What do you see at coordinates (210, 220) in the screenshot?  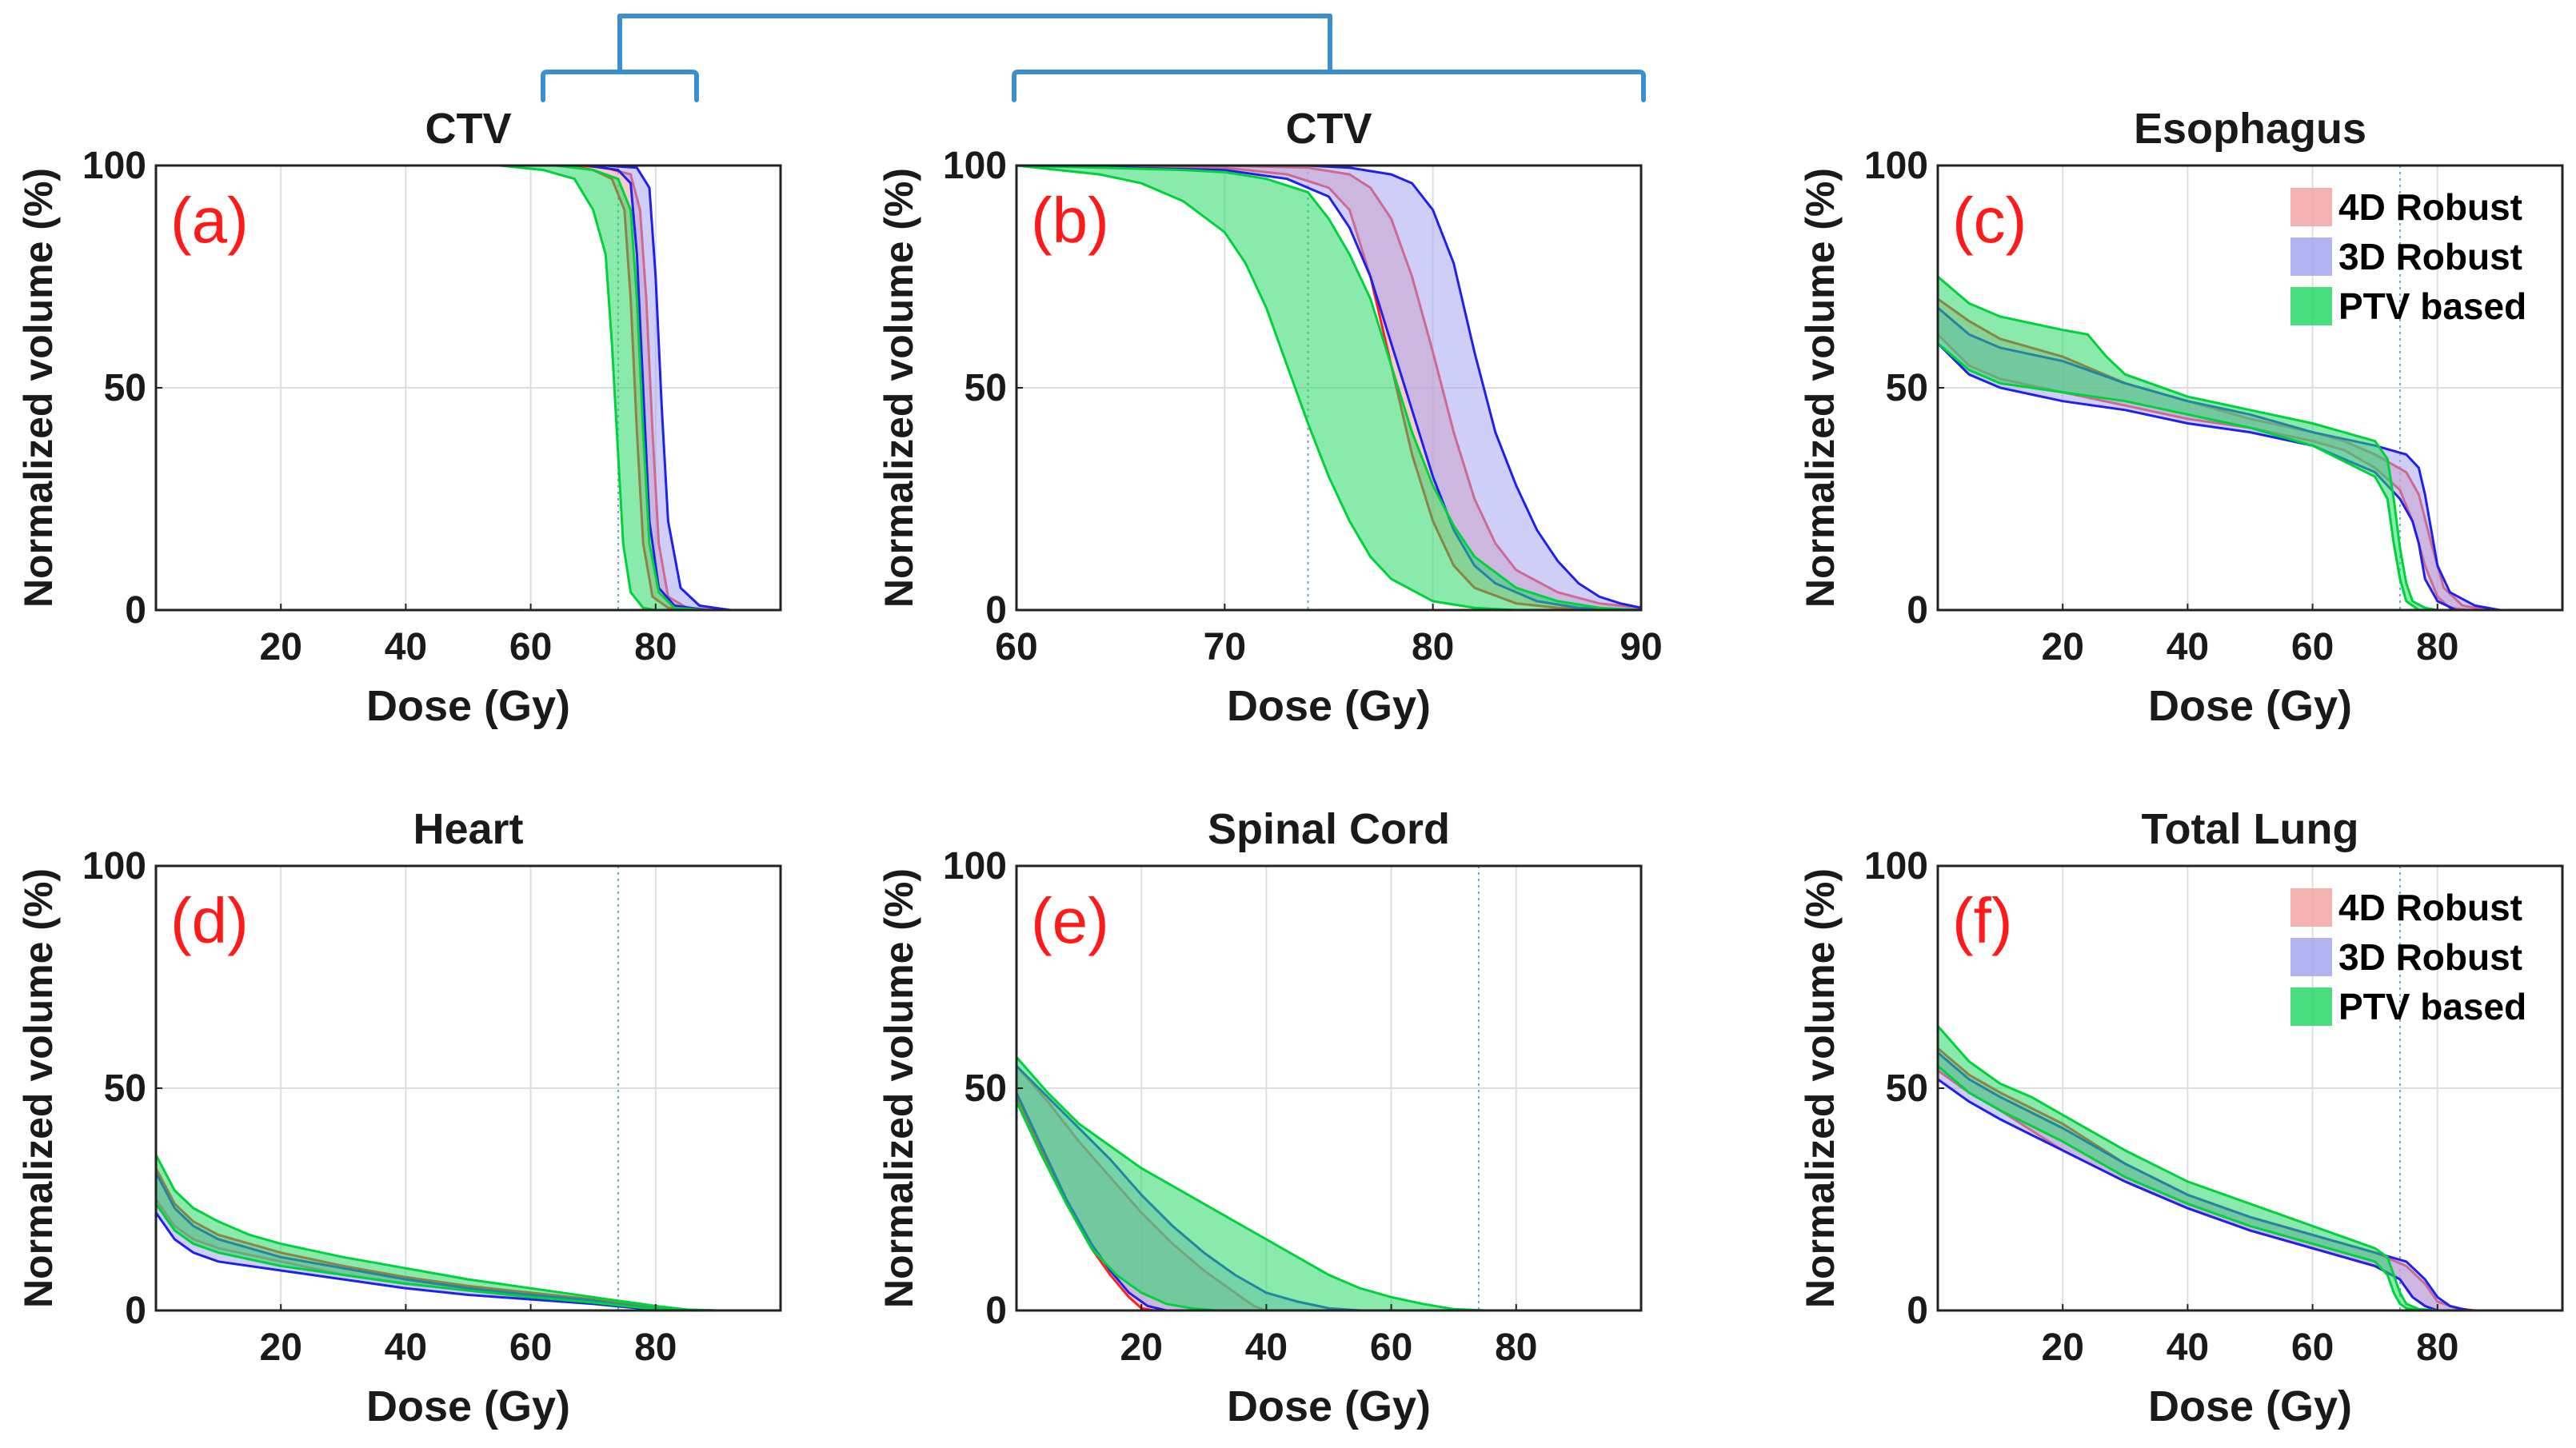 I see `panel-letter: (a)` at bounding box center [210, 220].